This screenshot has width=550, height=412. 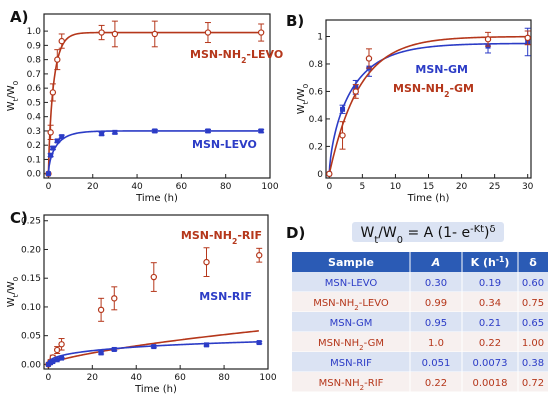 I want to click on panel-label: C), so click(x=19, y=218).